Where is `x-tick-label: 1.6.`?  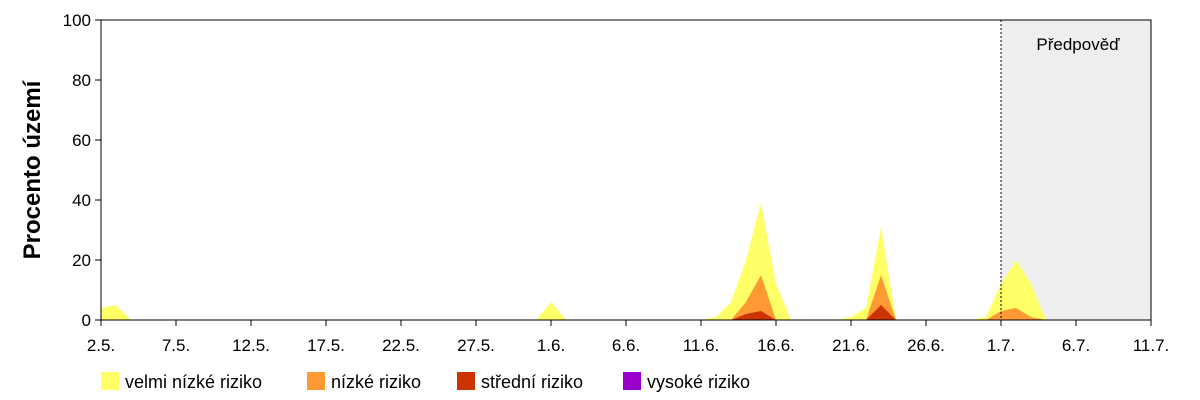 x-tick-label: 1.6. is located at coordinates (551, 345).